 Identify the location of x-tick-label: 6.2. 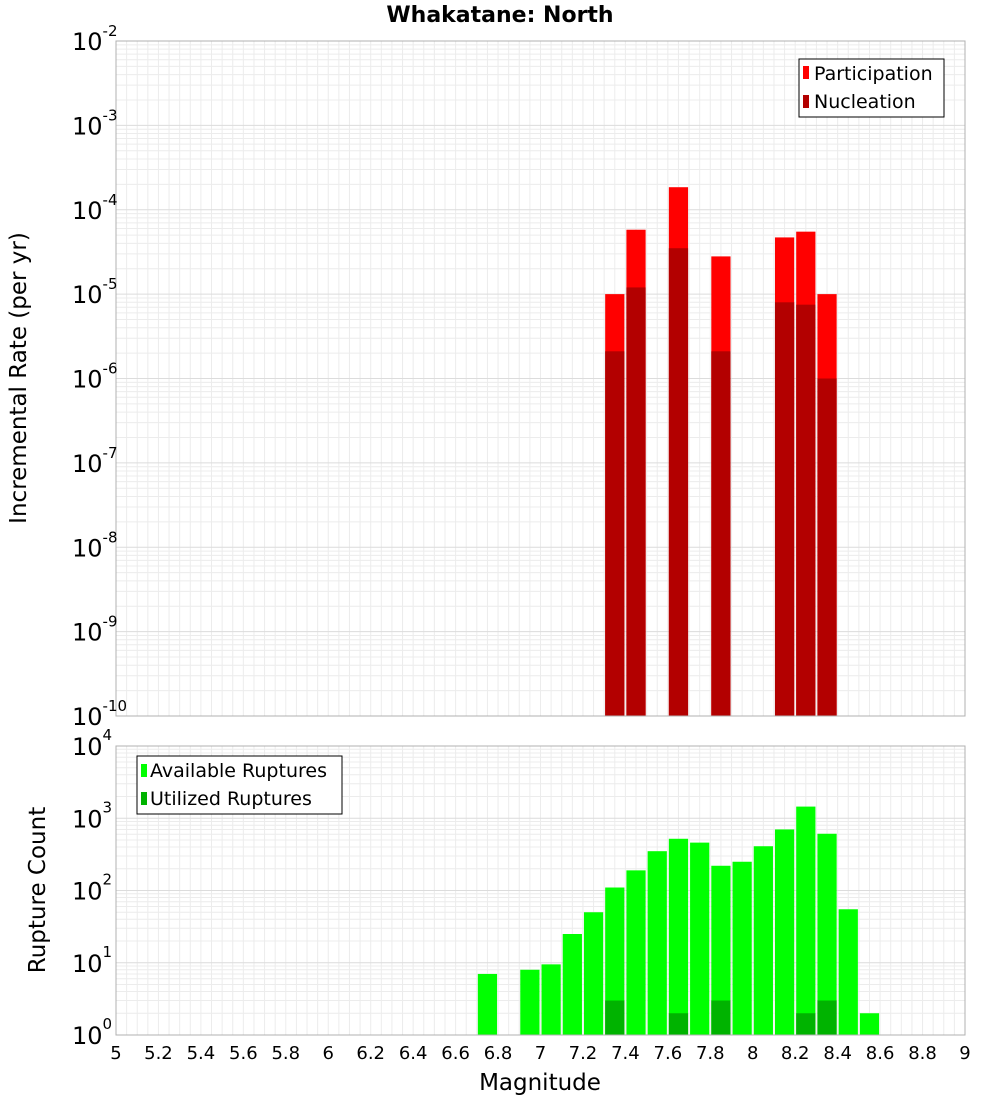
(370, 1053).